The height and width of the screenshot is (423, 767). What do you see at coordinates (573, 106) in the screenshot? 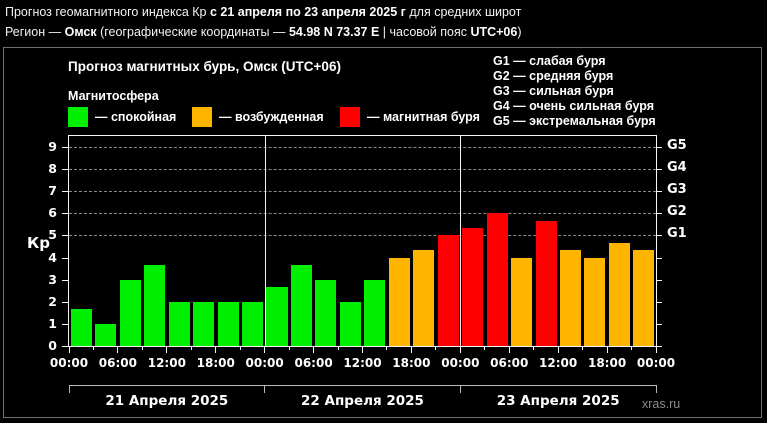
I see `g-legend-g4: G4 — очень сильная буря` at bounding box center [573, 106].